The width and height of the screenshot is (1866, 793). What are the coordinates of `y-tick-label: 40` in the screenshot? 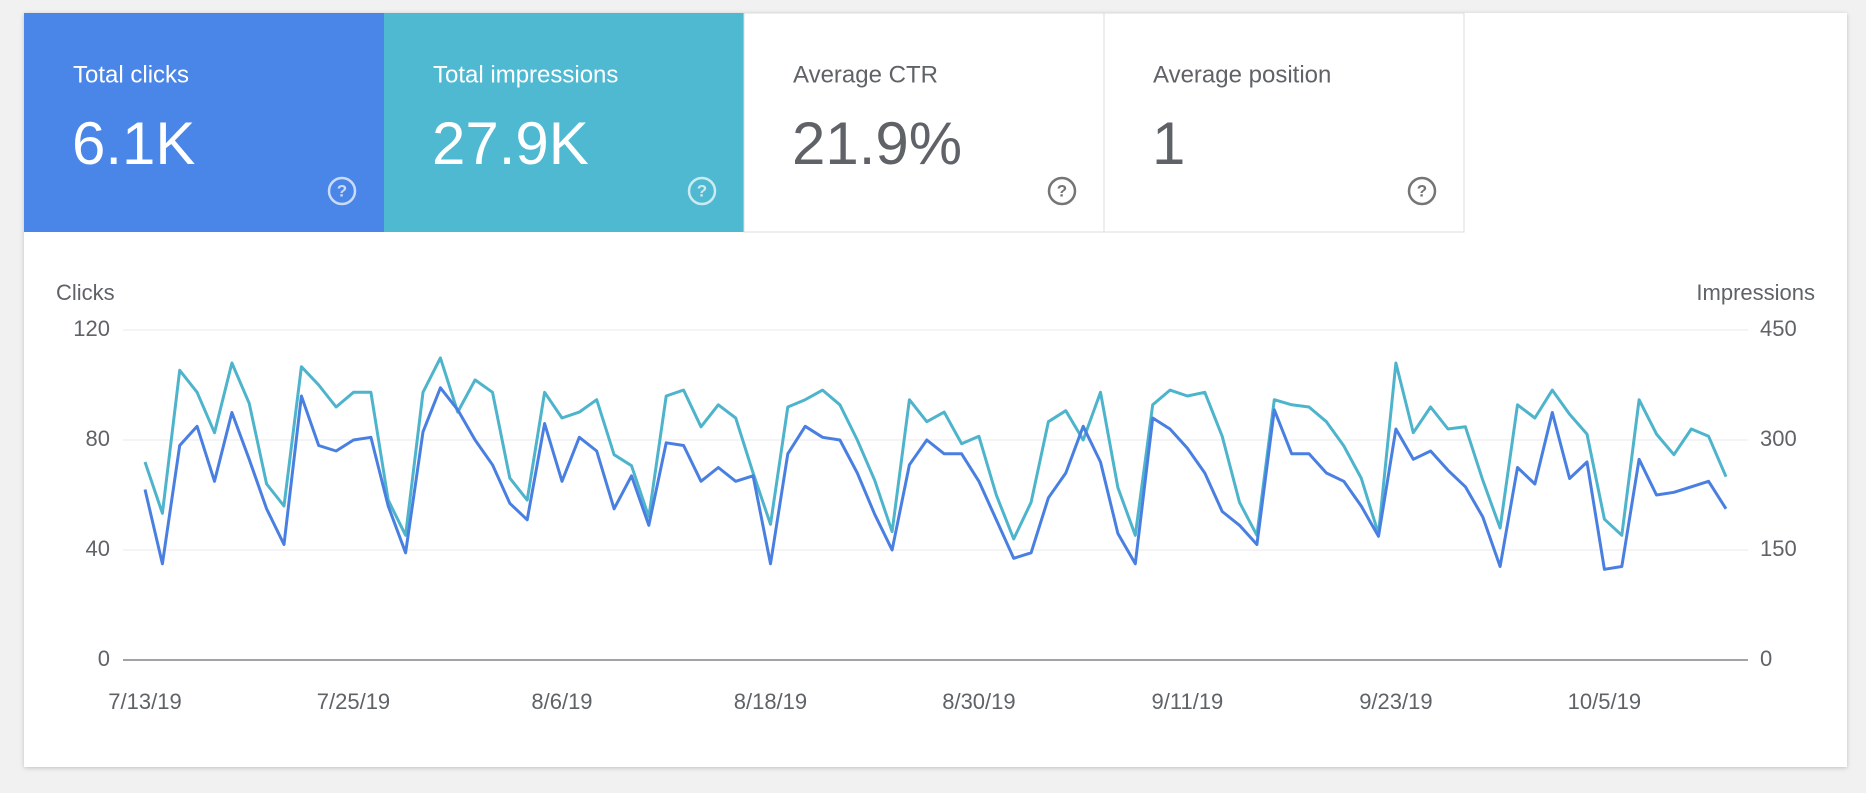 It's located at (98, 548).